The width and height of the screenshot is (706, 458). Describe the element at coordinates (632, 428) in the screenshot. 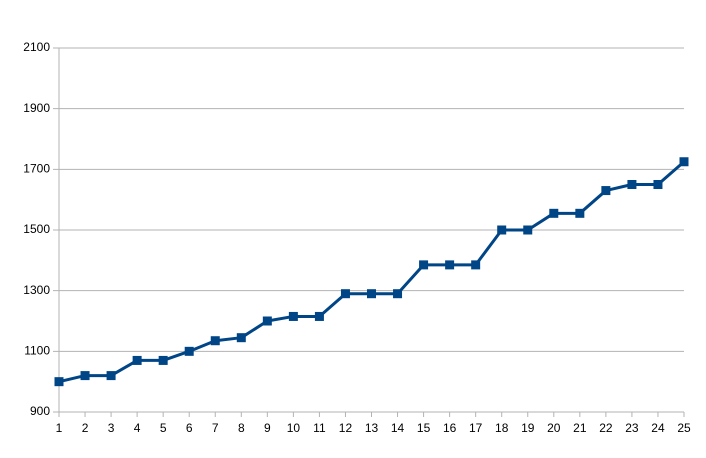

I see `x-tick-label: 23` at that location.